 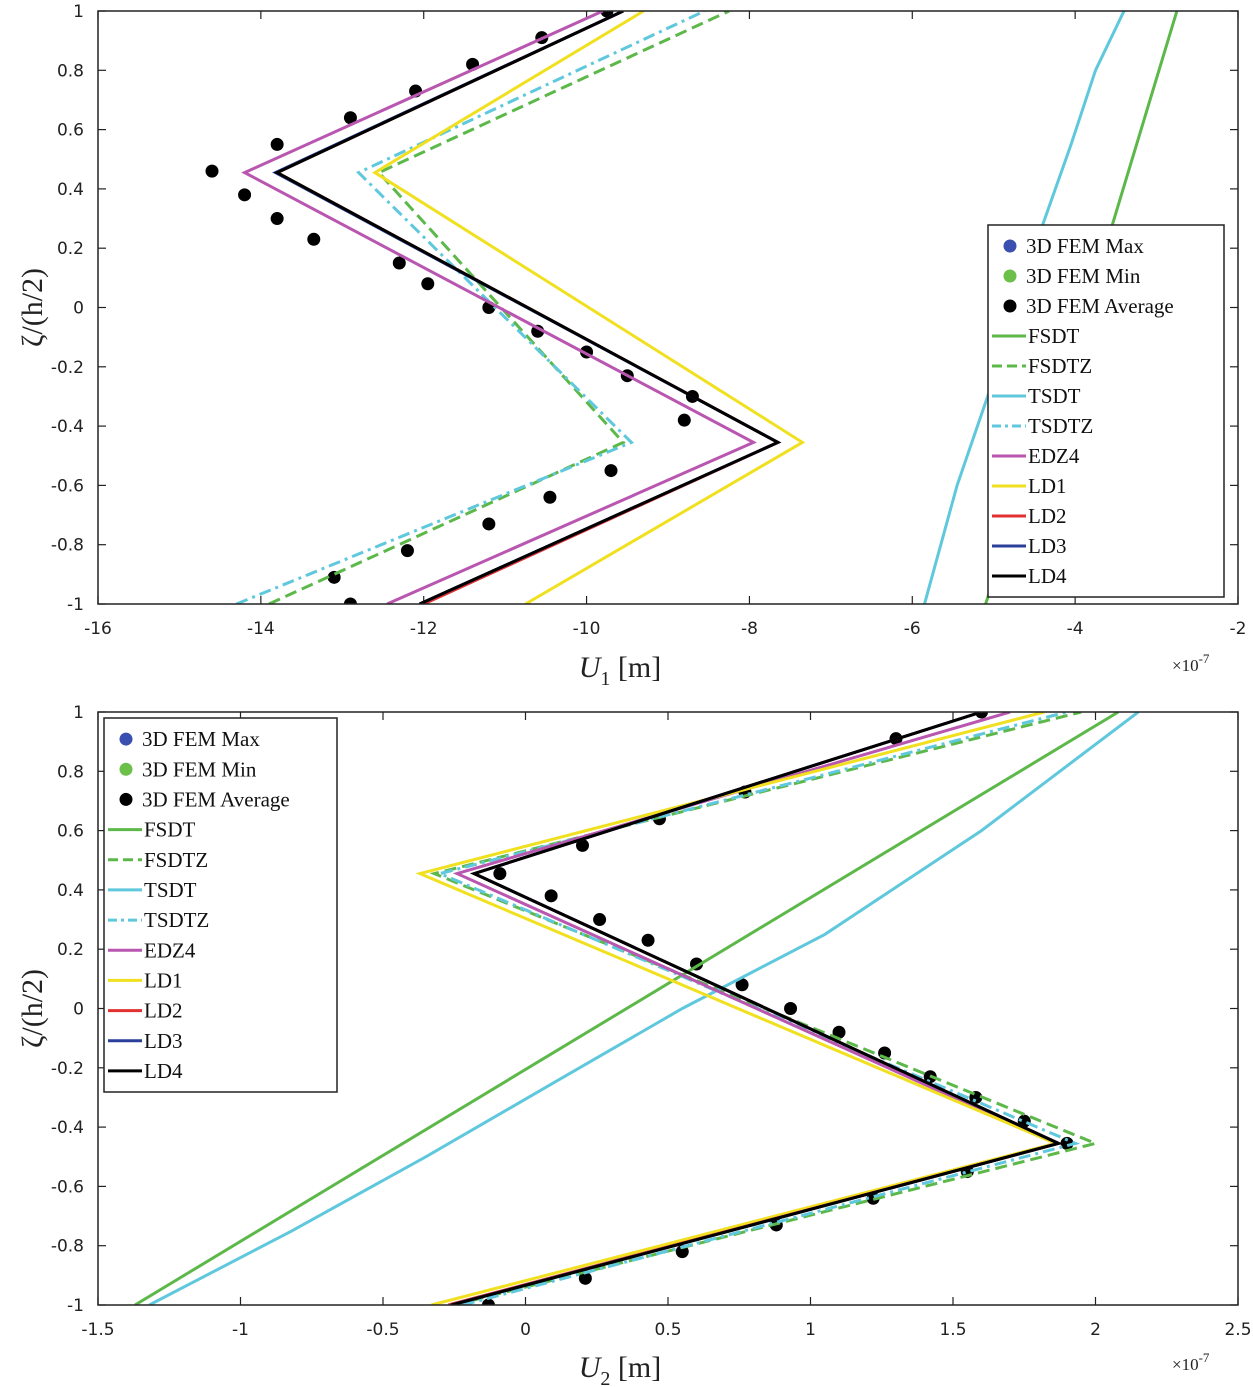 What do you see at coordinates (216, 799) in the screenshot?
I see `legend-label-3d-fem-average: 3D FEM Average` at bounding box center [216, 799].